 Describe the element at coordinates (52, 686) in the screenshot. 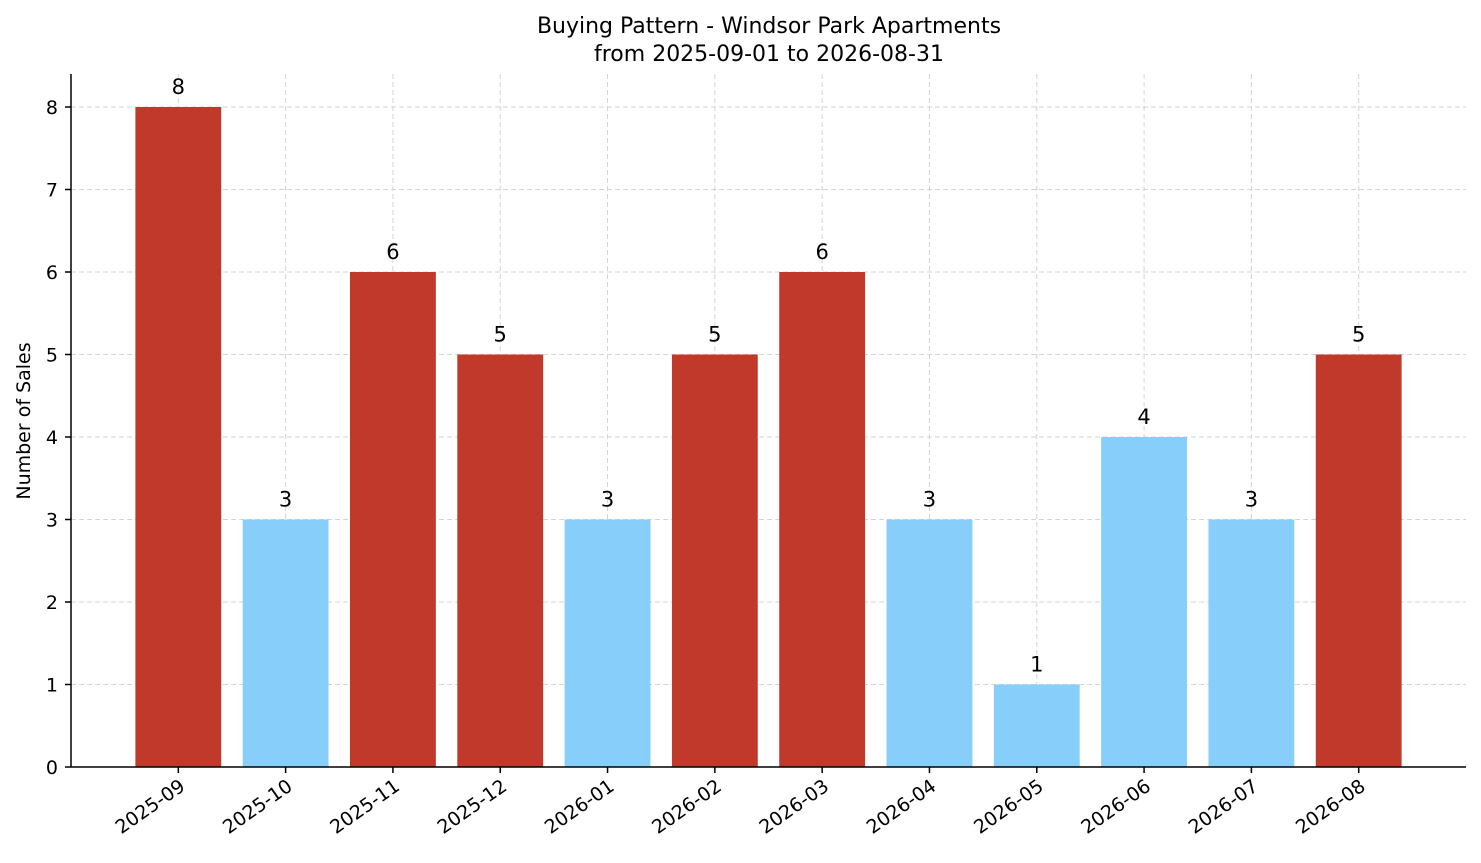

I see `y-tick-label: 1` at that location.